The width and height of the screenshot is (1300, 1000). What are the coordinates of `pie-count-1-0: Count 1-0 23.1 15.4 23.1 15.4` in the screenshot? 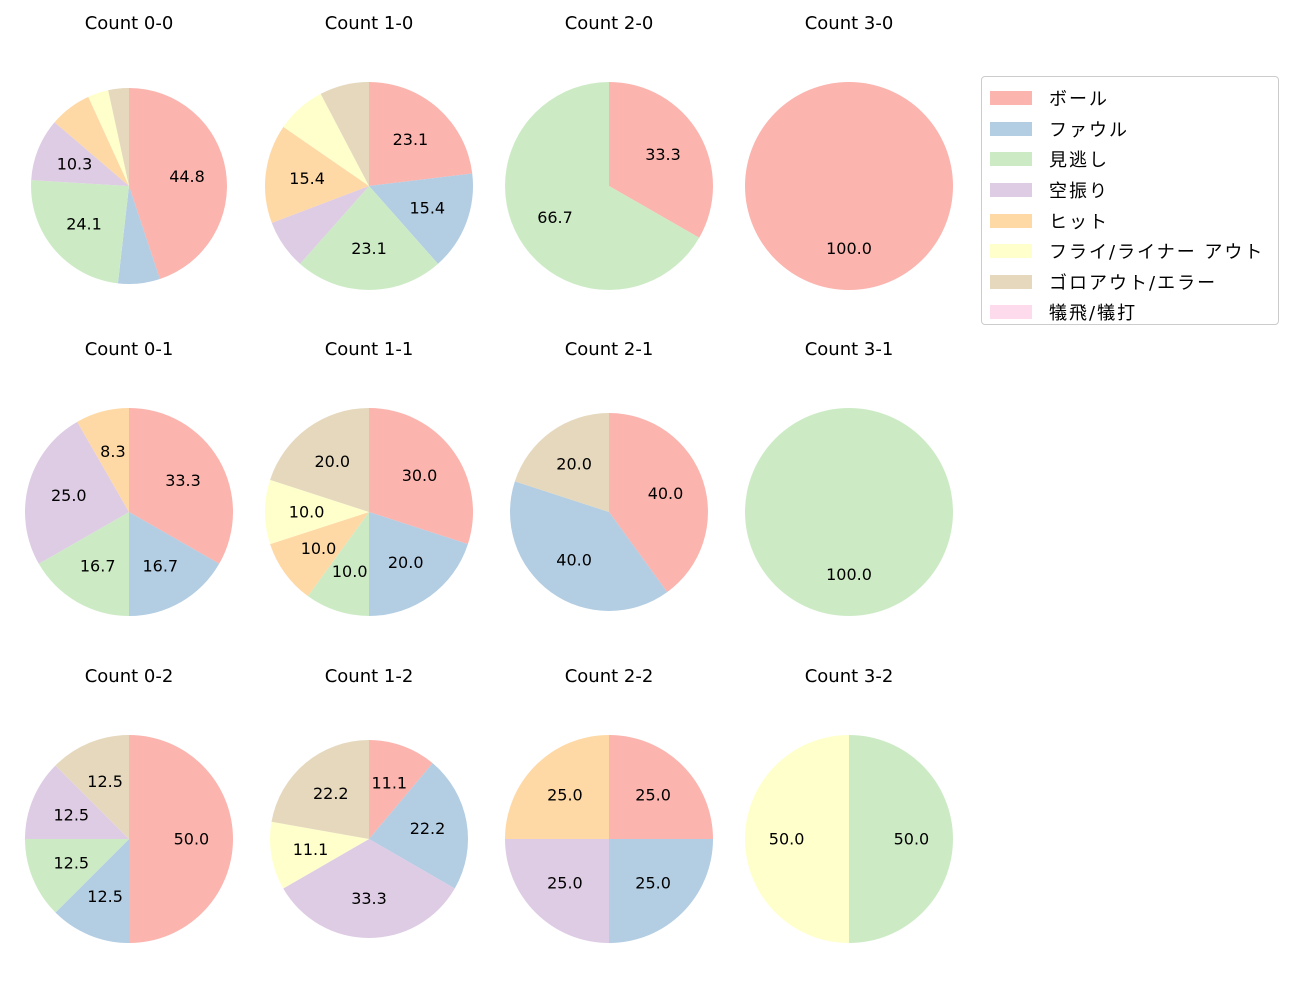 It's located at (369, 152).